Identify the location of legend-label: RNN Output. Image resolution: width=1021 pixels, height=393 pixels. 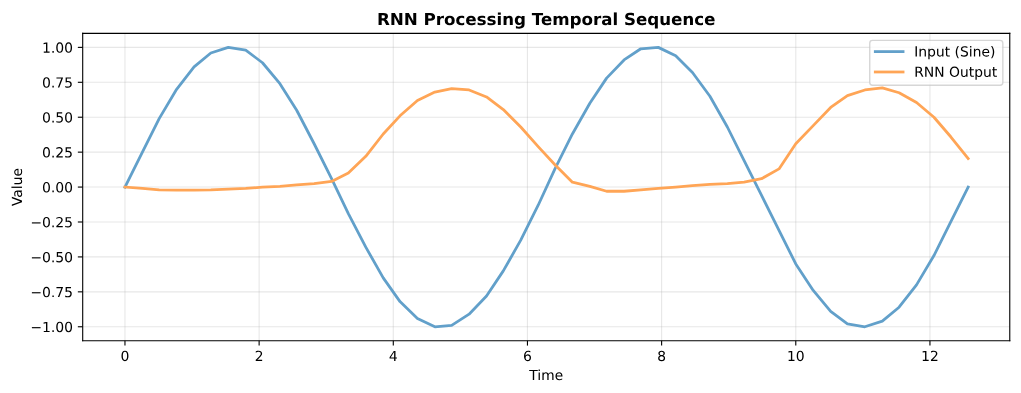
(956, 73).